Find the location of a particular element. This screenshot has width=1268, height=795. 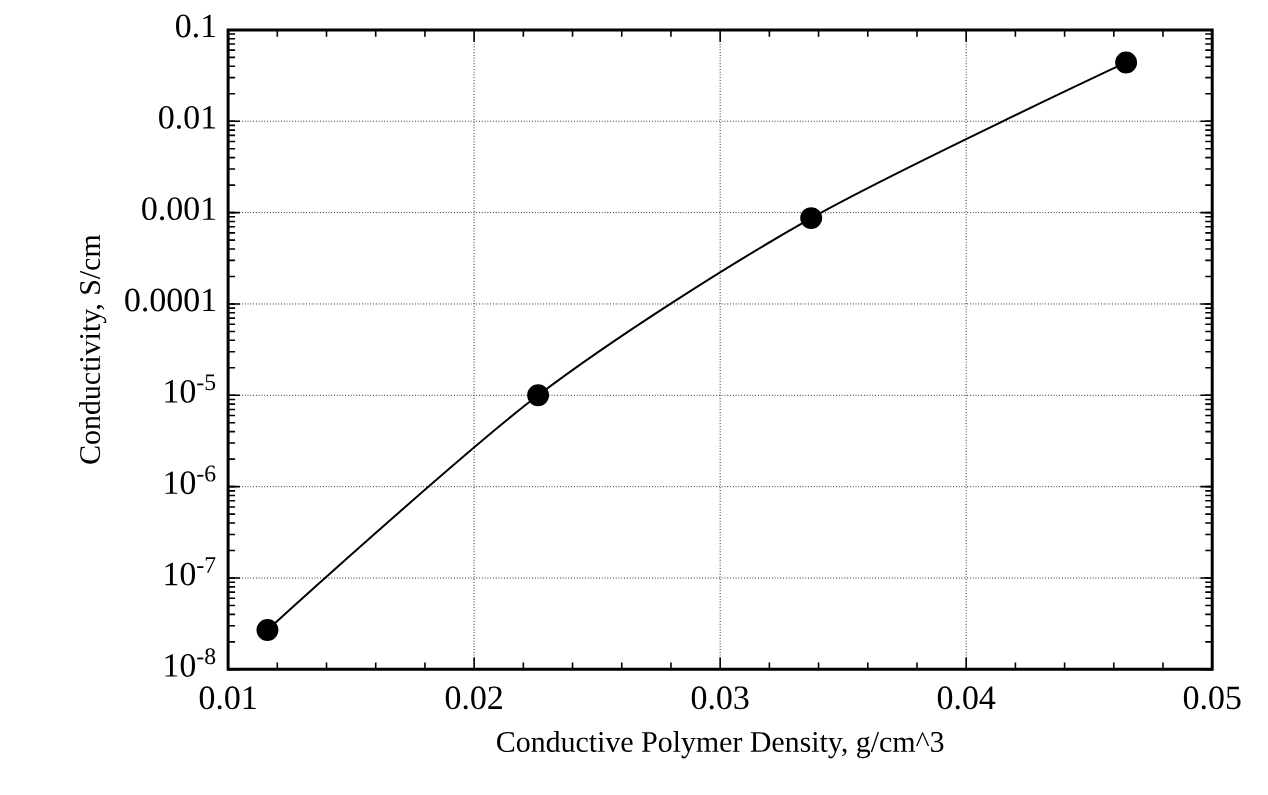

x-tick-label: 0.05 is located at coordinates (1212, 698).